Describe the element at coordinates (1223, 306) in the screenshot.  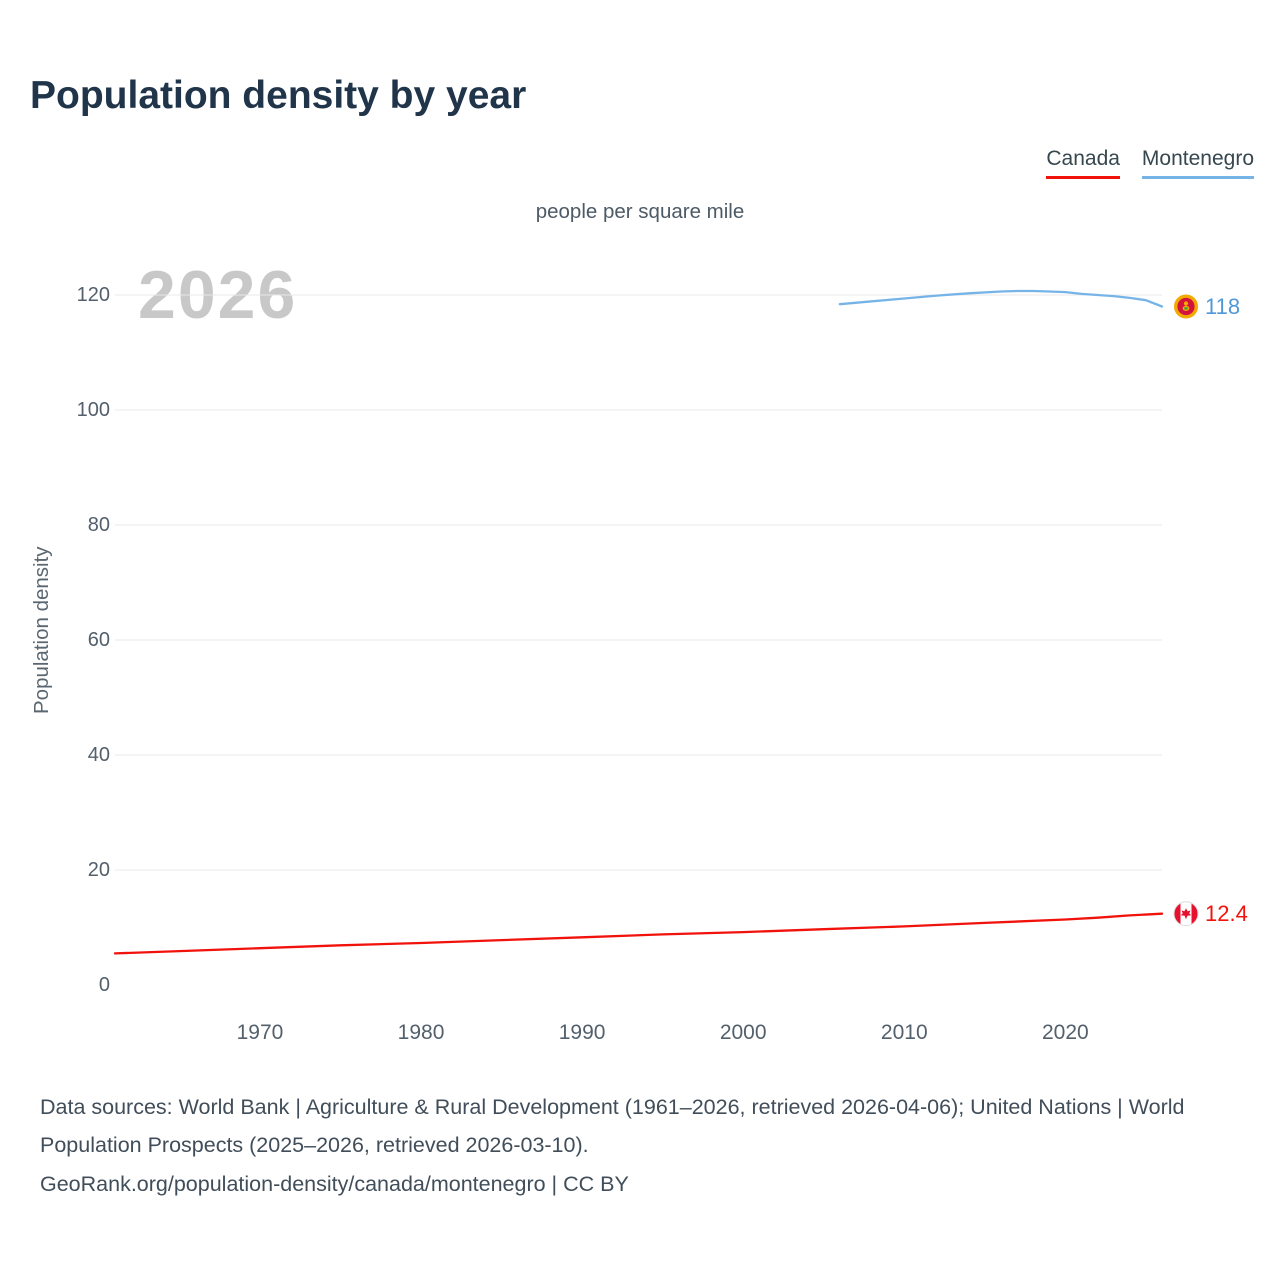
I see `end-value-montenegro: 118` at that location.